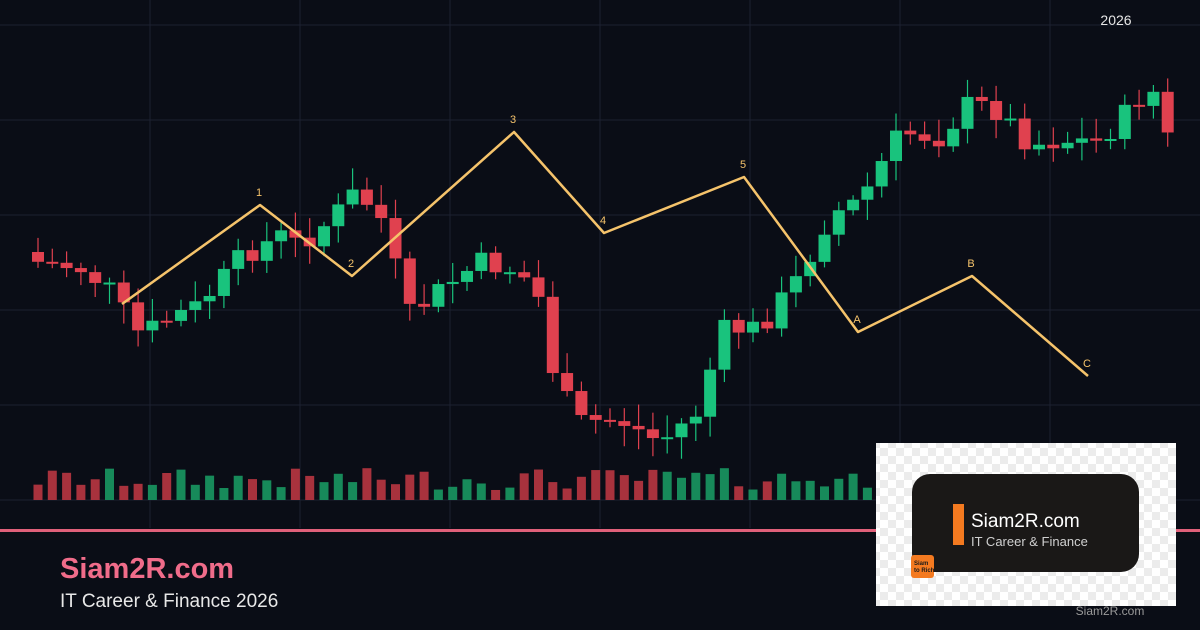 This screenshot has width=1200, height=630. What do you see at coordinates (743, 165) in the screenshot?
I see `wave-label: 5` at bounding box center [743, 165].